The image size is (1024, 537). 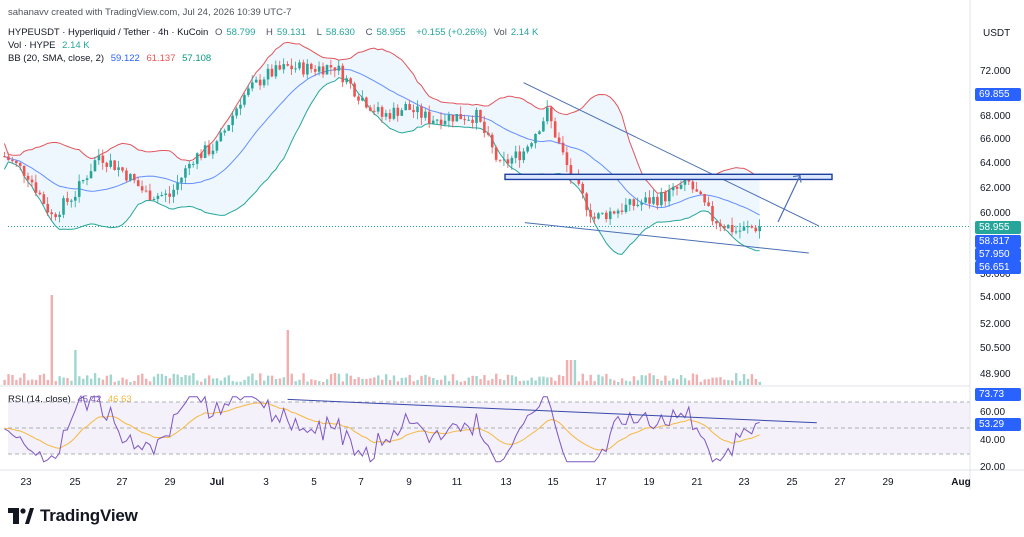 I want to click on resistance-zone, so click(x=668, y=177).